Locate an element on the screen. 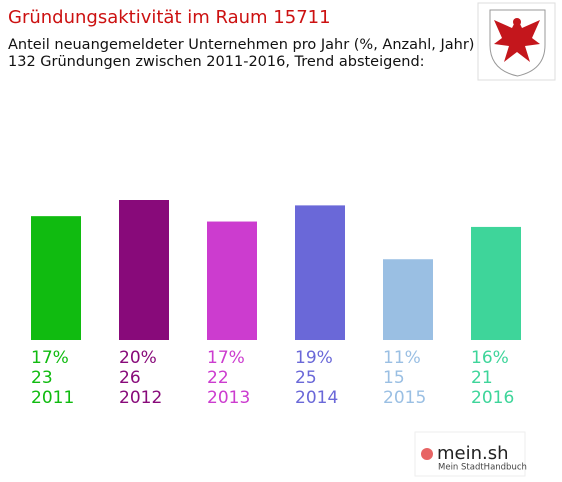 This screenshot has width=562, height=482. brand-tagline: Mein StadtHandbuch is located at coordinates (482, 468).